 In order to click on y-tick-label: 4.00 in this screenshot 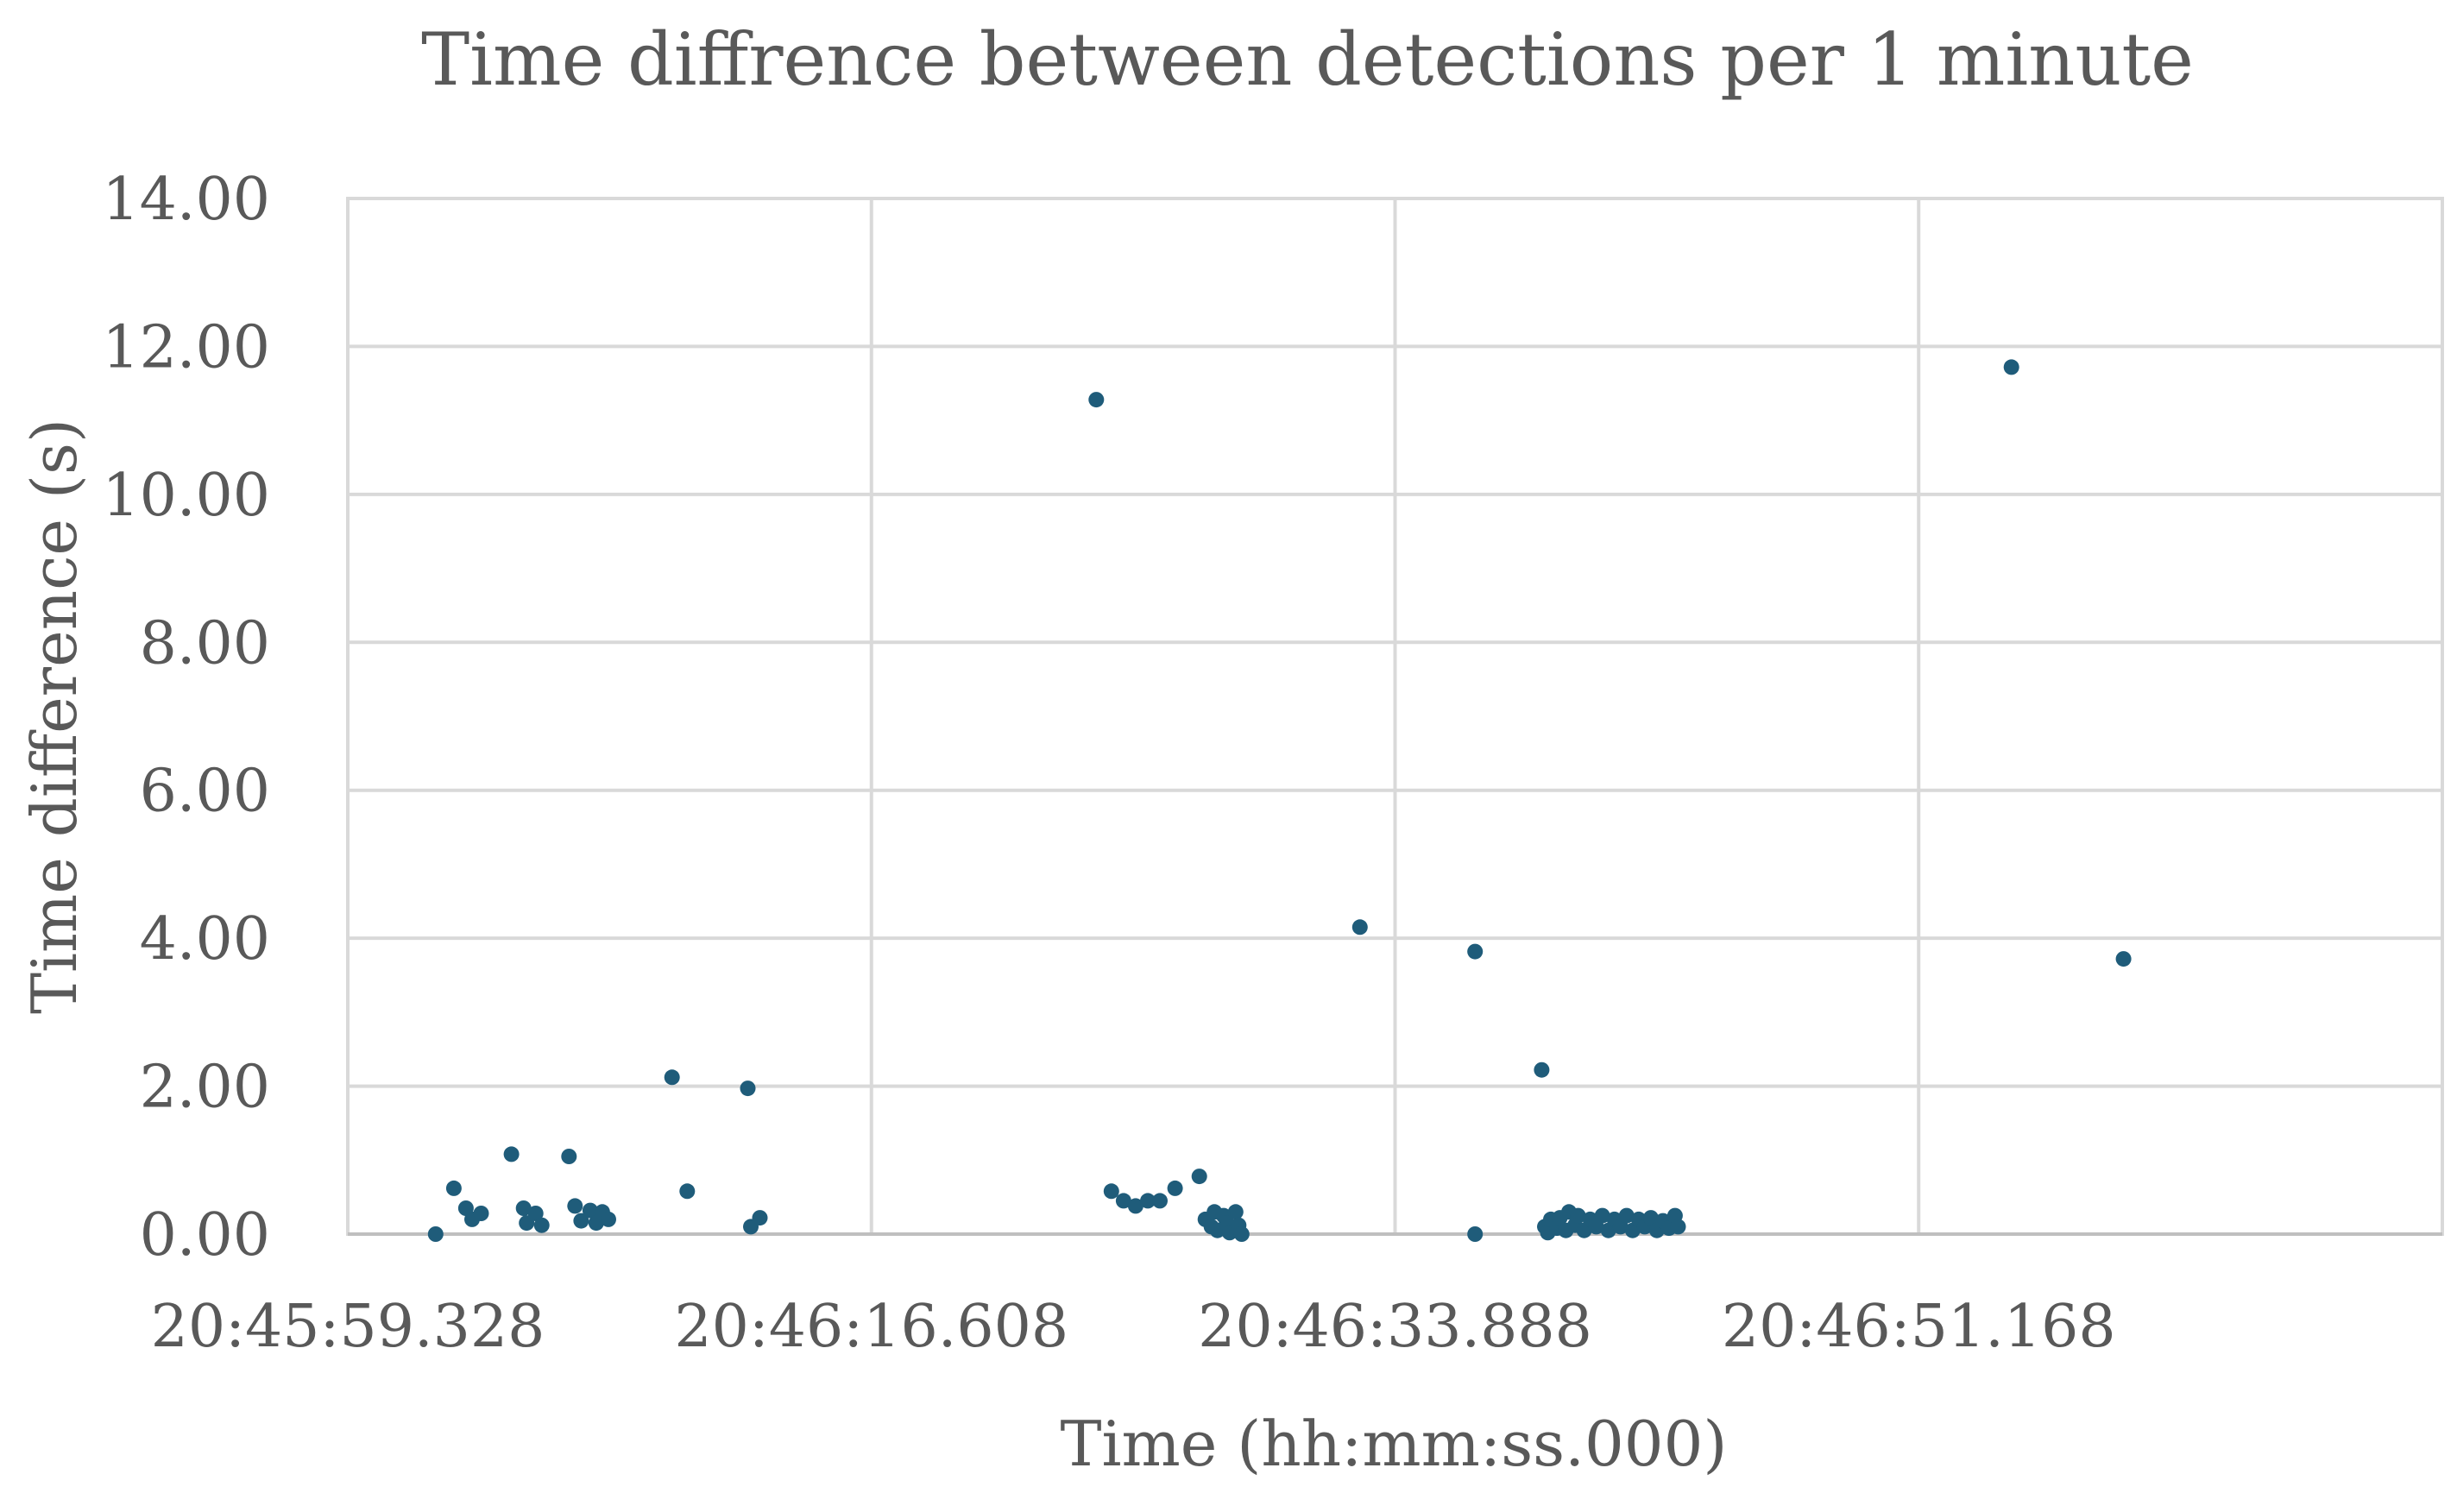, I will do `click(205, 939)`.